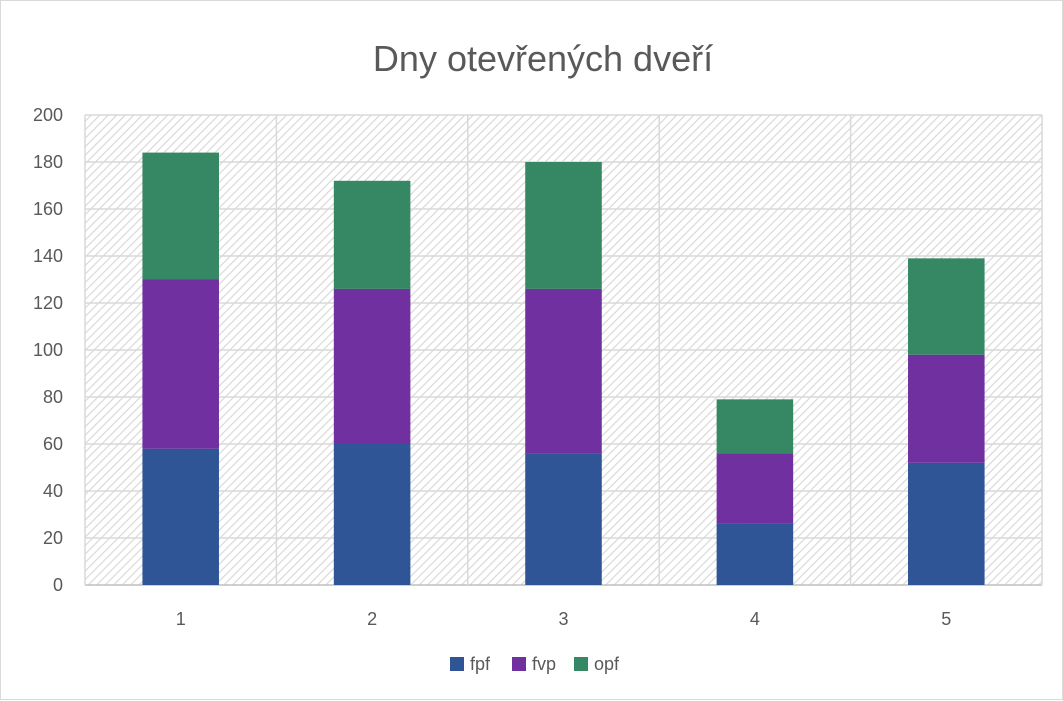 This screenshot has height=701, width=1063. I want to click on y-tick-label: 140, so click(48, 256).